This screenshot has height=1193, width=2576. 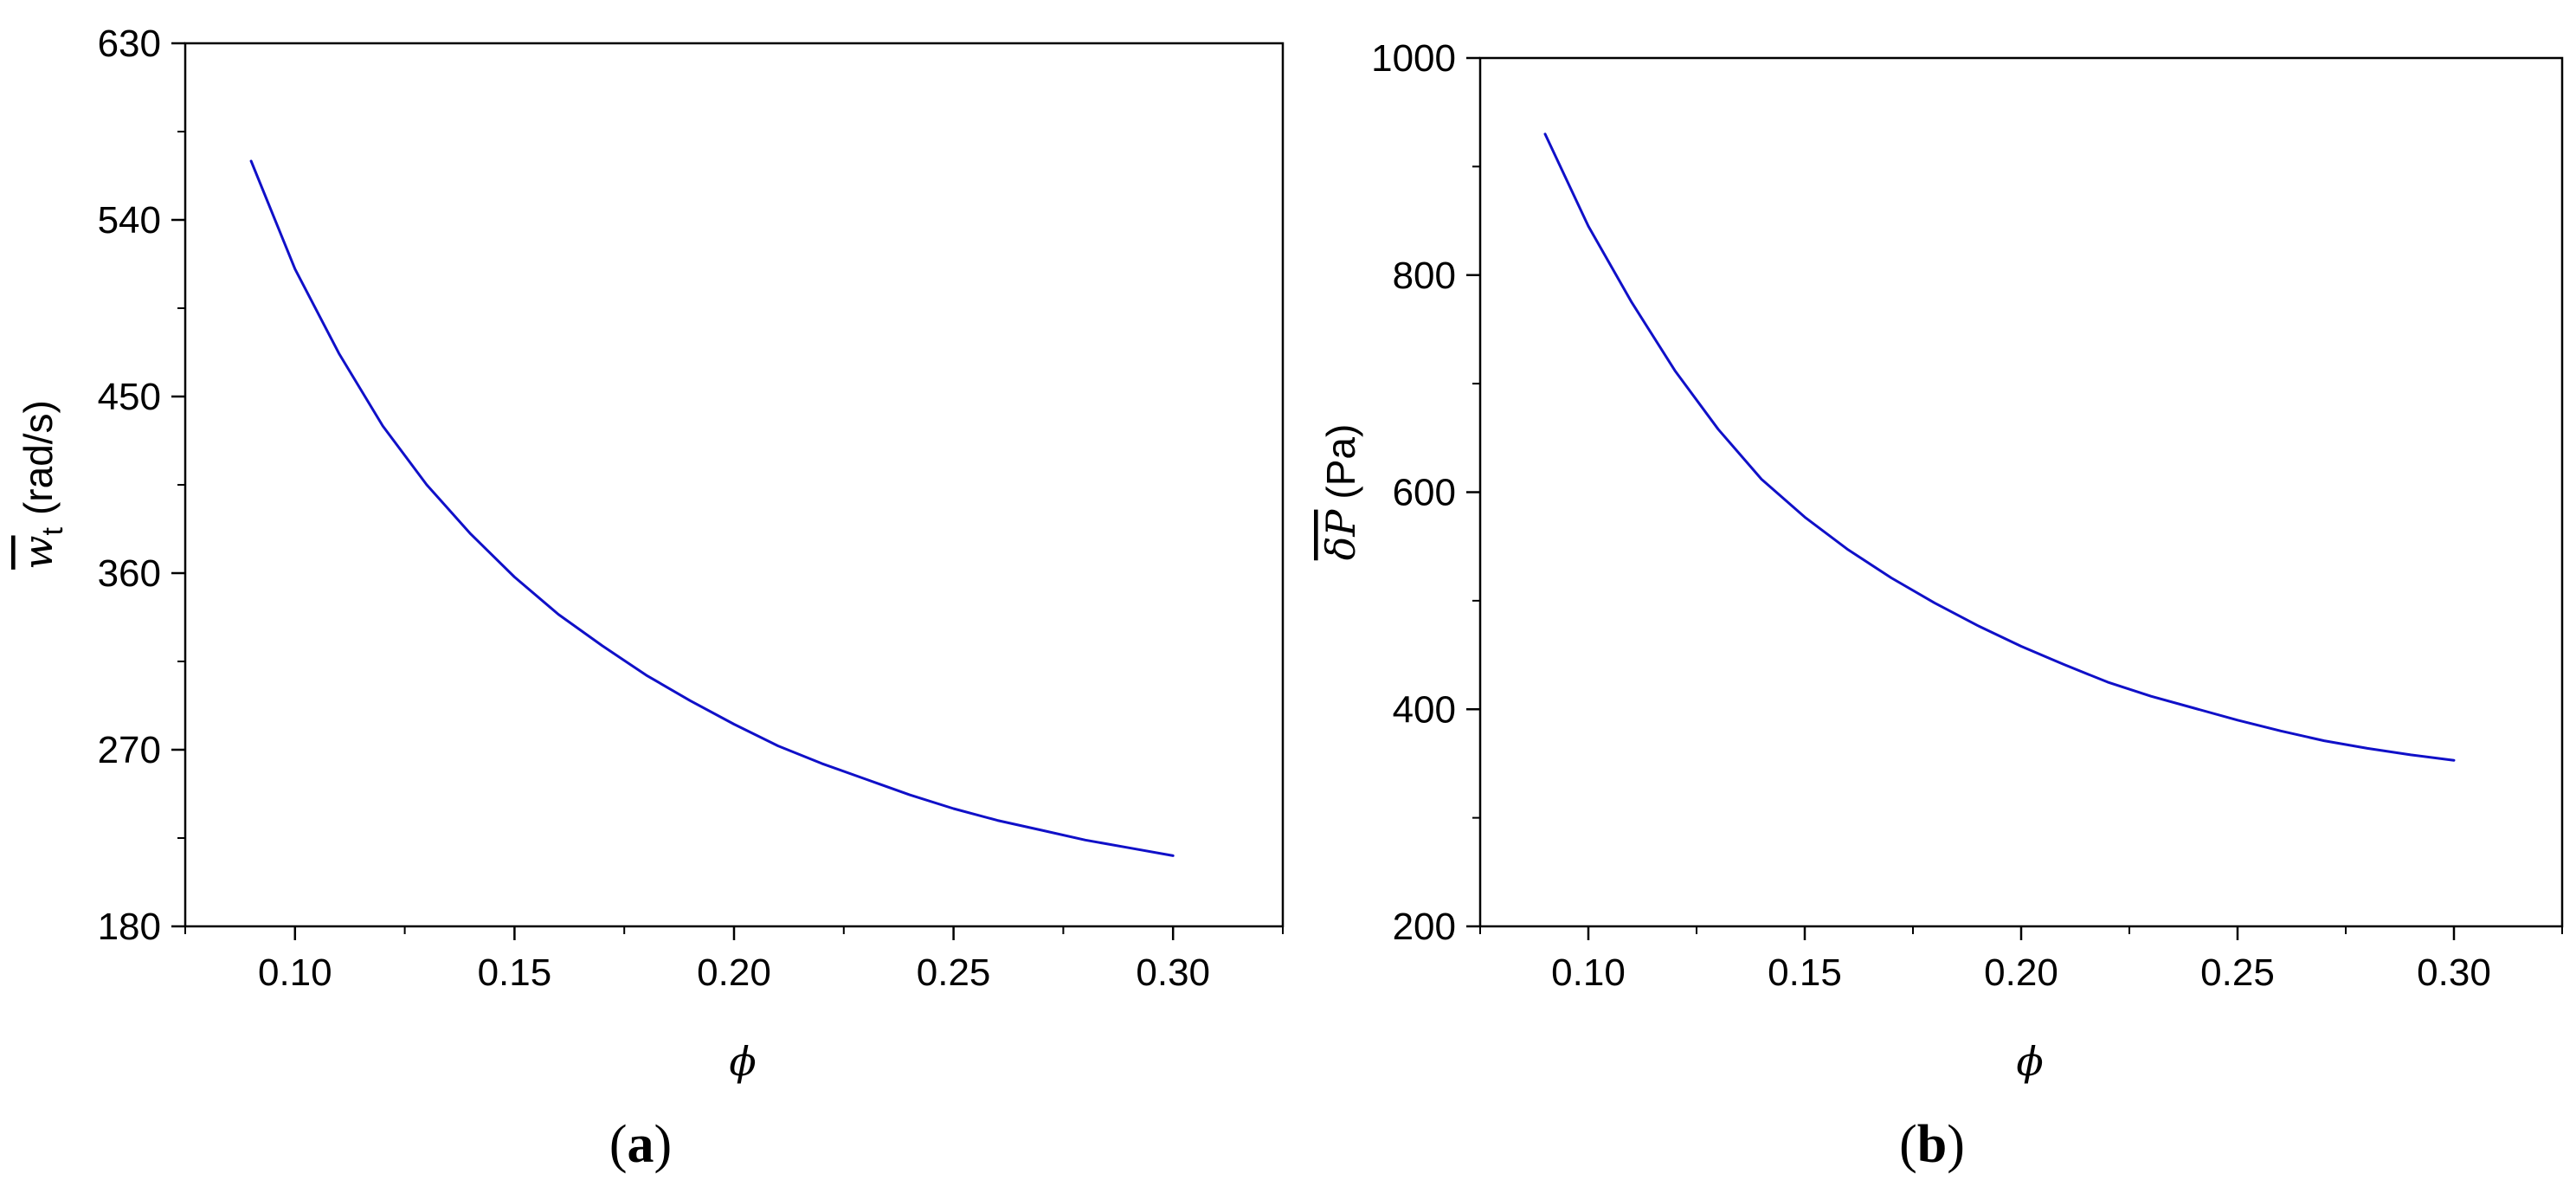 I want to click on y-axis-unit: (rad/s), so click(x=38, y=457).